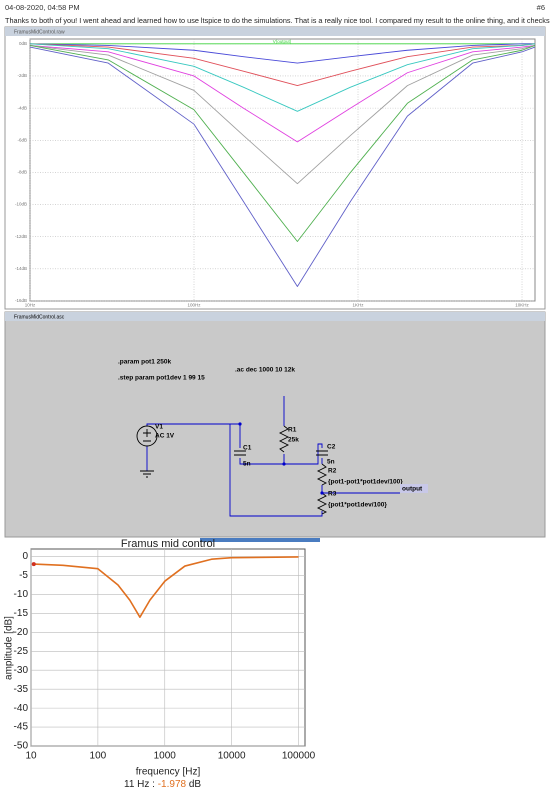 The height and width of the screenshot is (800, 550). What do you see at coordinates (195, 784) in the screenshot?
I see `readout-part: dB` at bounding box center [195, 784].